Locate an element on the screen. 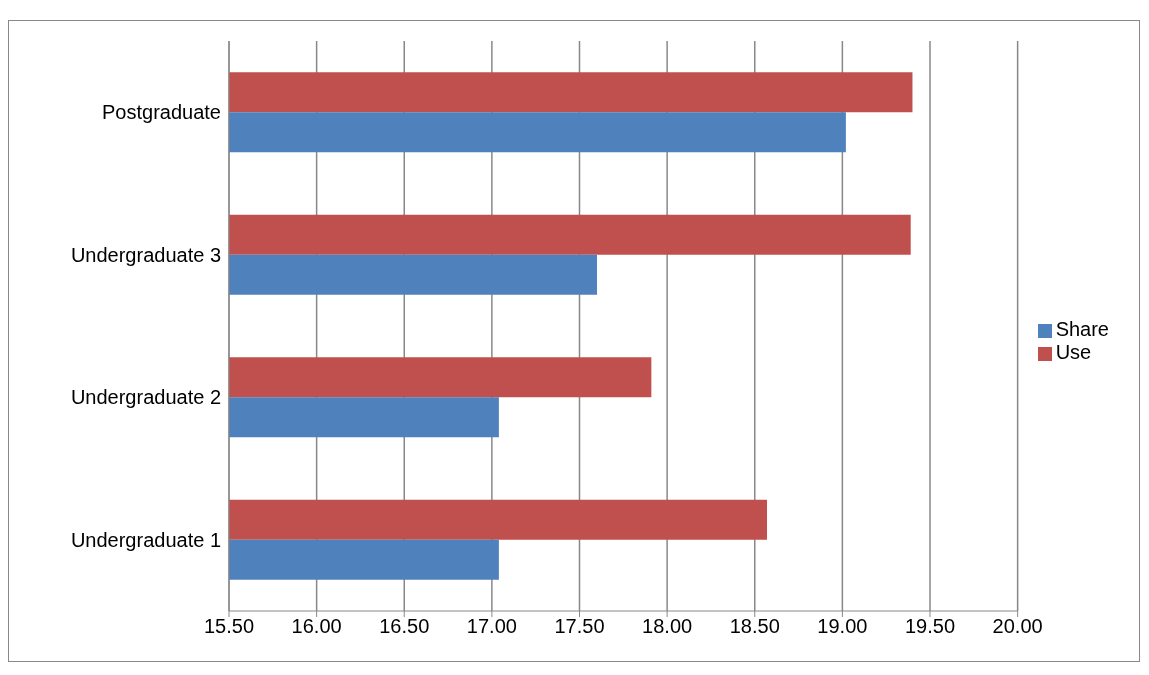 The width and height of the screenshot is (1149, 675). x-tick-label: 17.00 is located at coordinates (491, 626).